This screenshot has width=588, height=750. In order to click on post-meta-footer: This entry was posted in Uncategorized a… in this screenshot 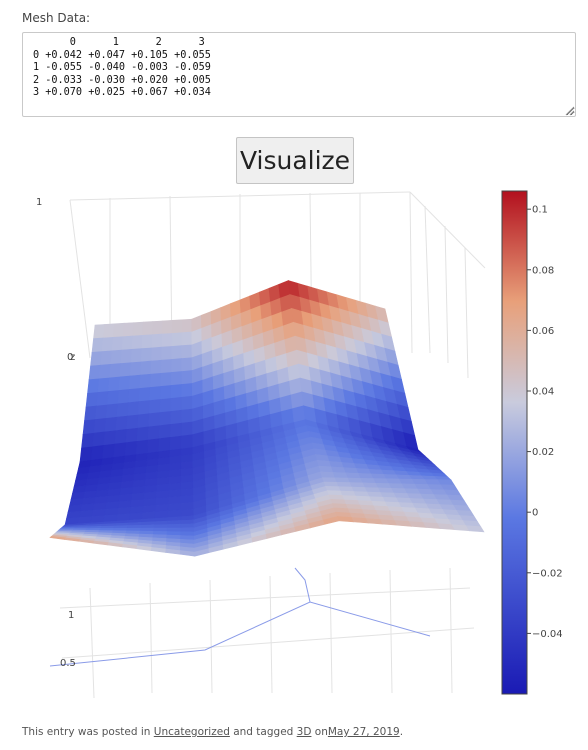, I will do `click(212, 732)`.